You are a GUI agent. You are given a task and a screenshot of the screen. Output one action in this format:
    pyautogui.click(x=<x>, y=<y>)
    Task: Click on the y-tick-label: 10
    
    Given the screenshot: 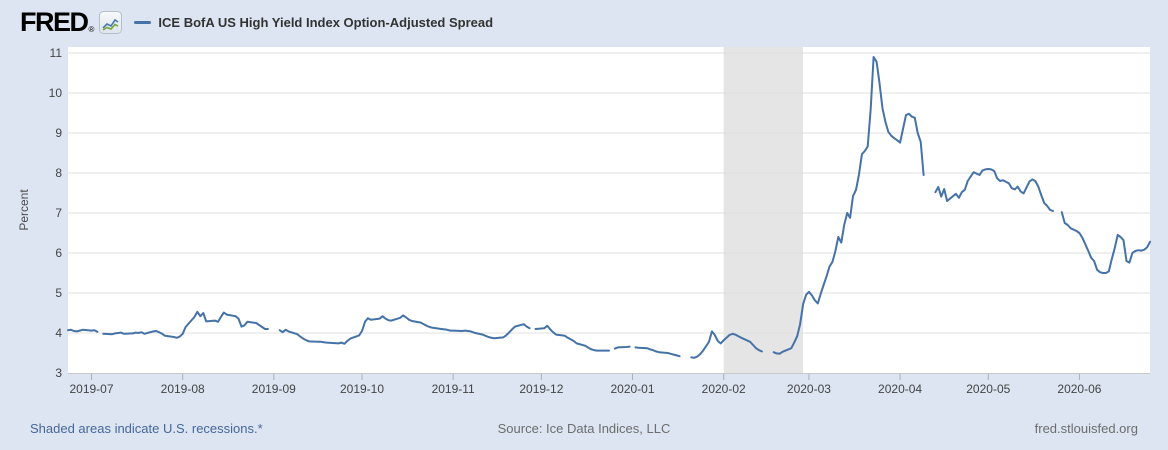 What is the action you would take?
    pyautogui.click(x=56, y=93)
    